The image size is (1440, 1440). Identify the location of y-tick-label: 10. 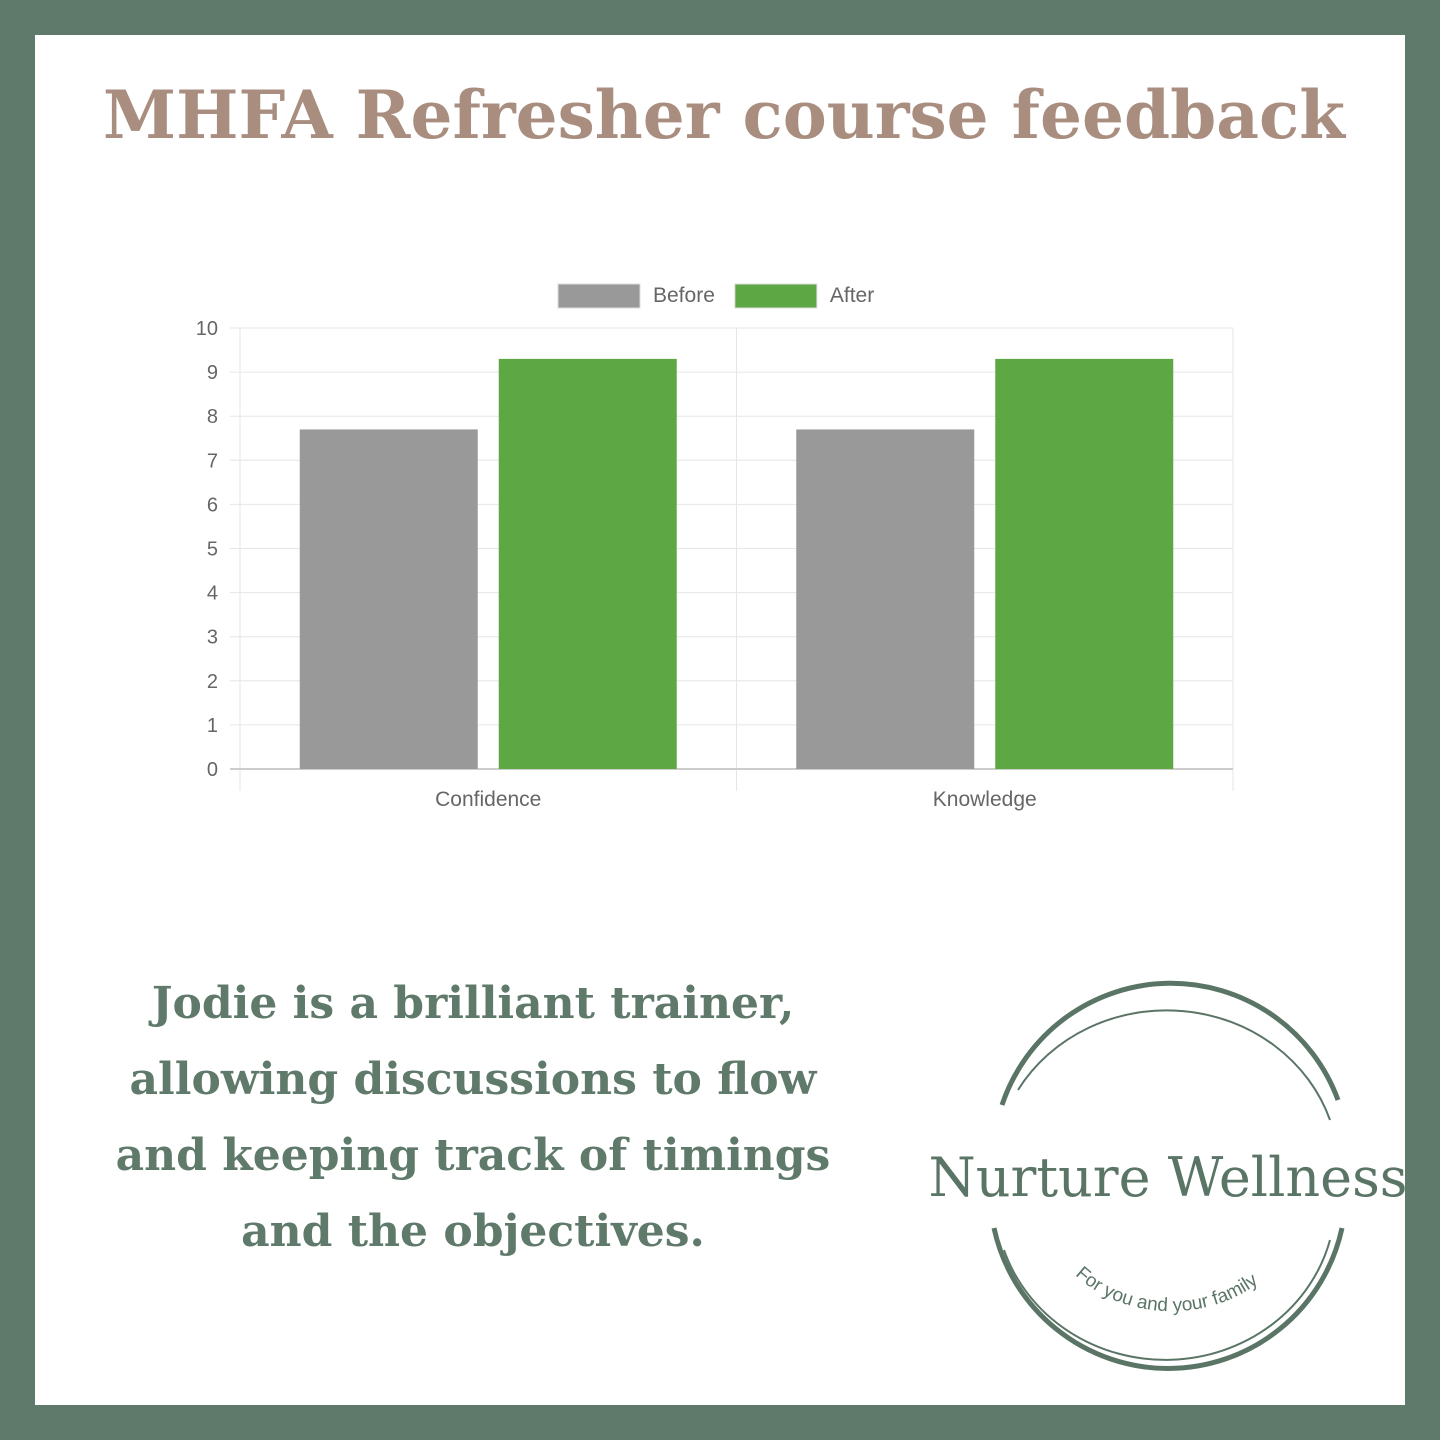
(207, 329).